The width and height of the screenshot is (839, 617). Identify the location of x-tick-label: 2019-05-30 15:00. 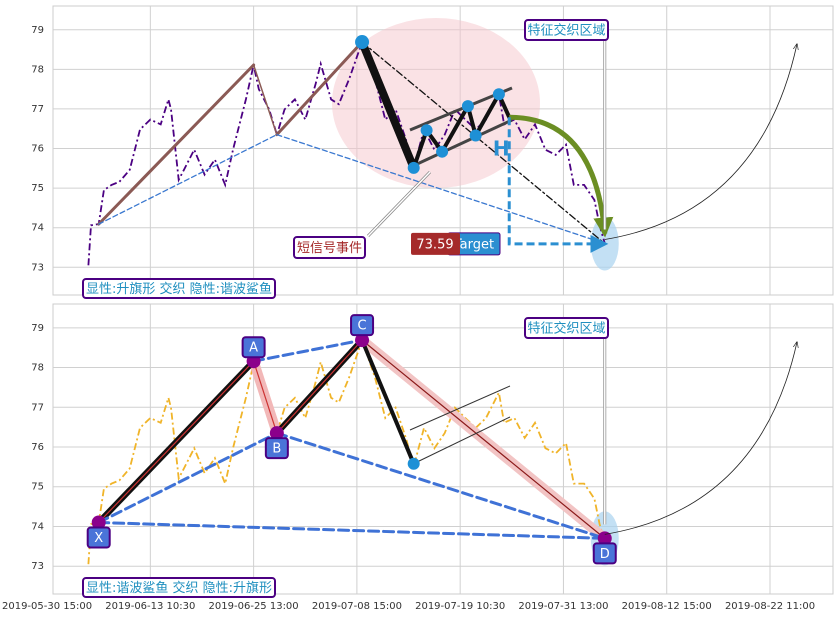
(47, 606).